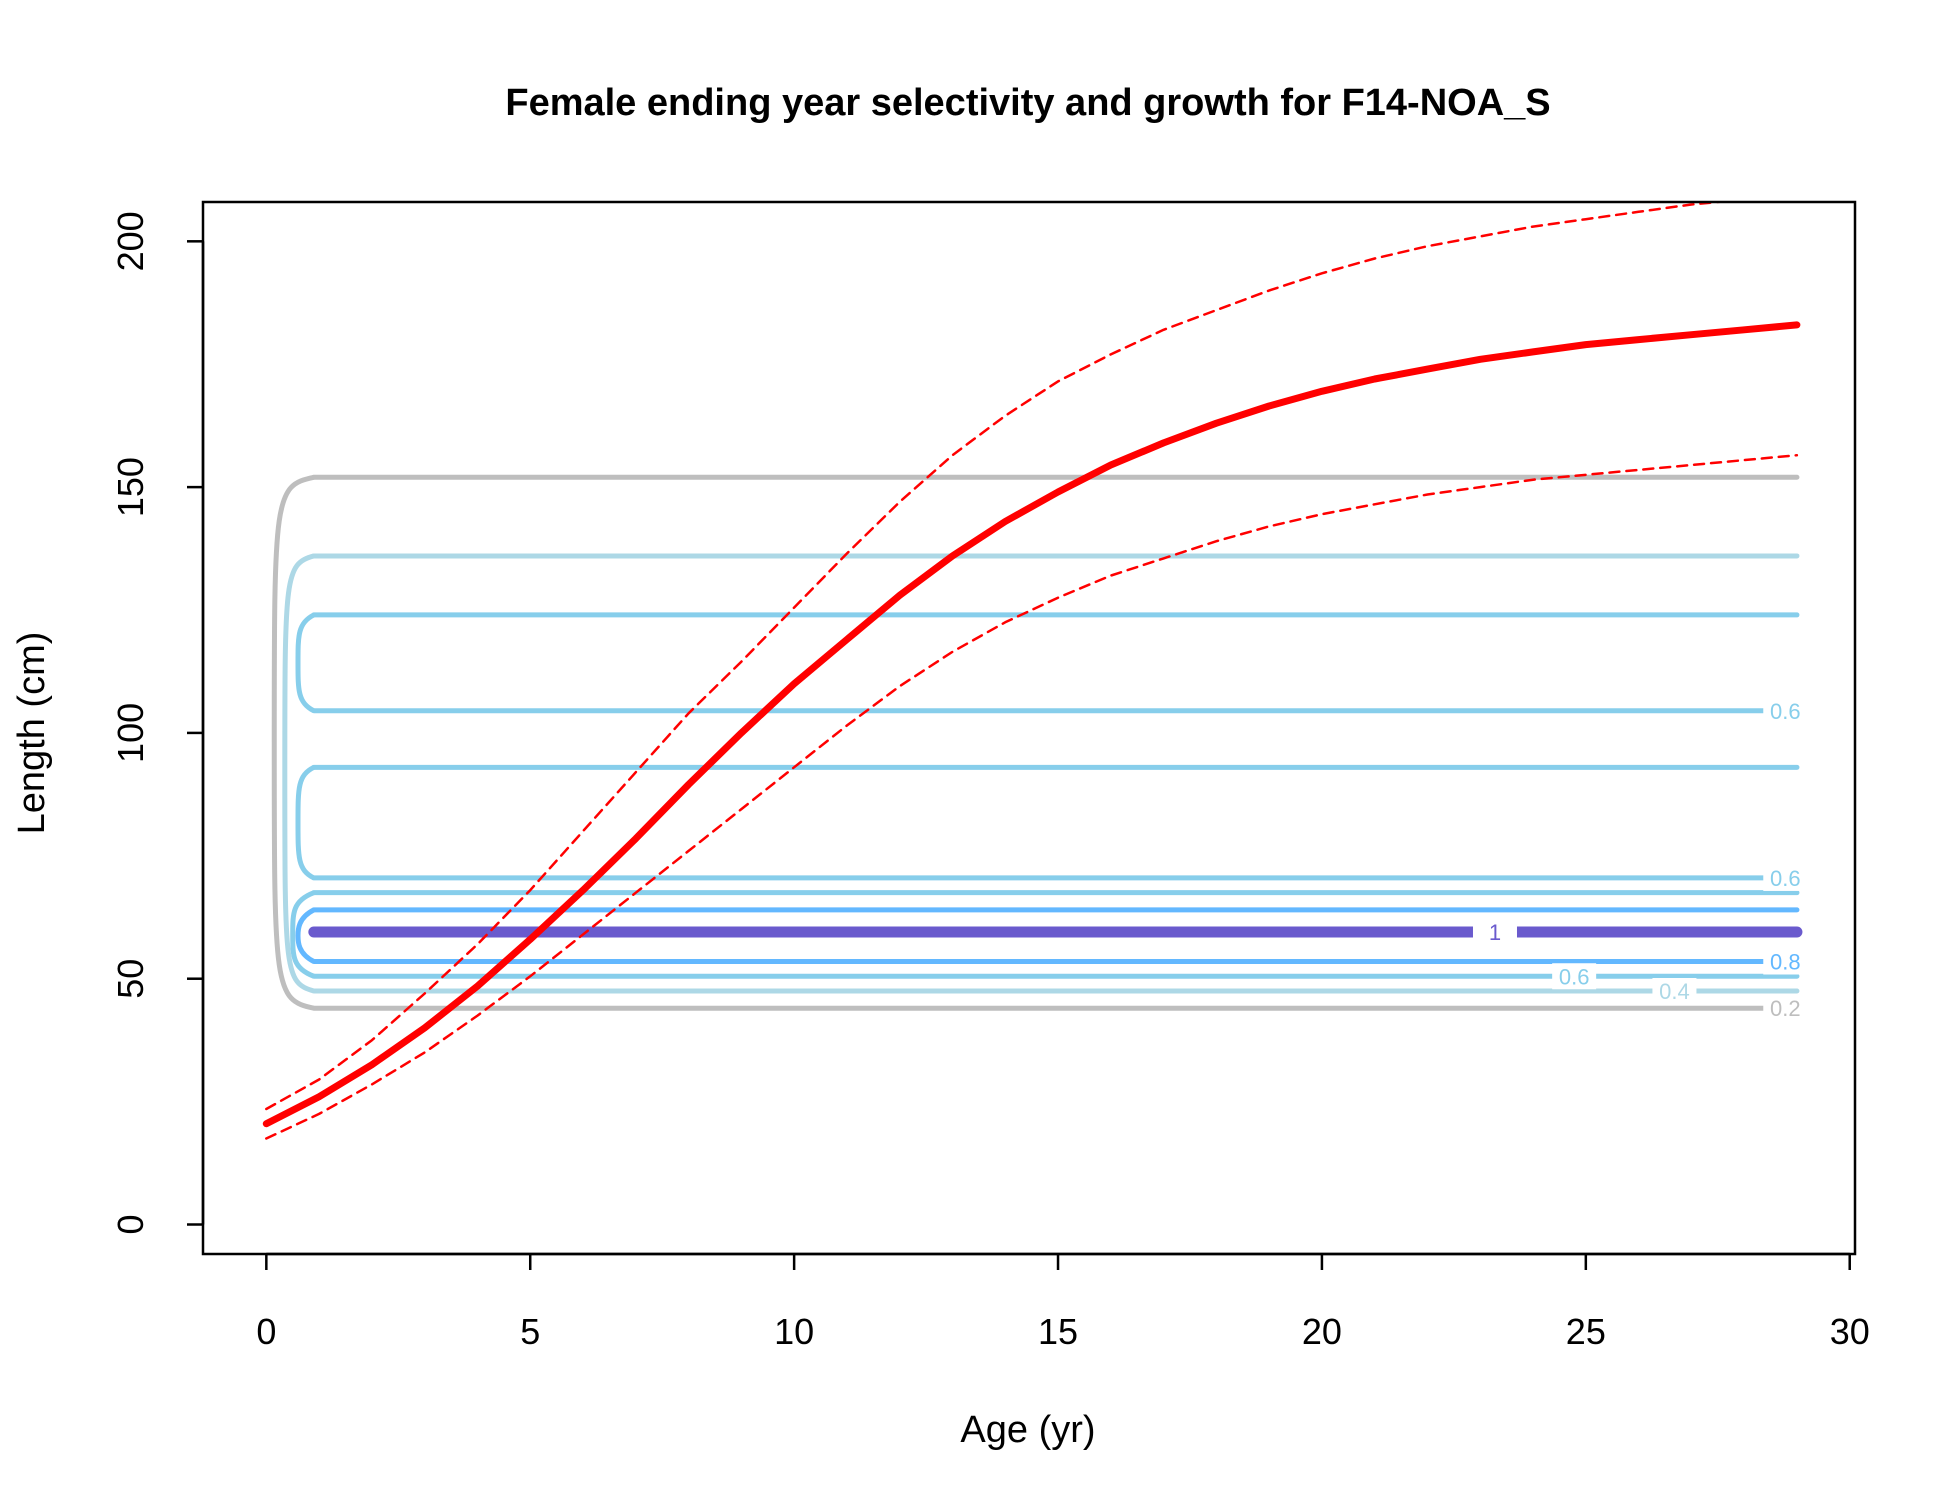 The width and height of the screenshot is (1950, 1500). I want to click on x-axis-label: Age (yr), so click(1027, 1430).